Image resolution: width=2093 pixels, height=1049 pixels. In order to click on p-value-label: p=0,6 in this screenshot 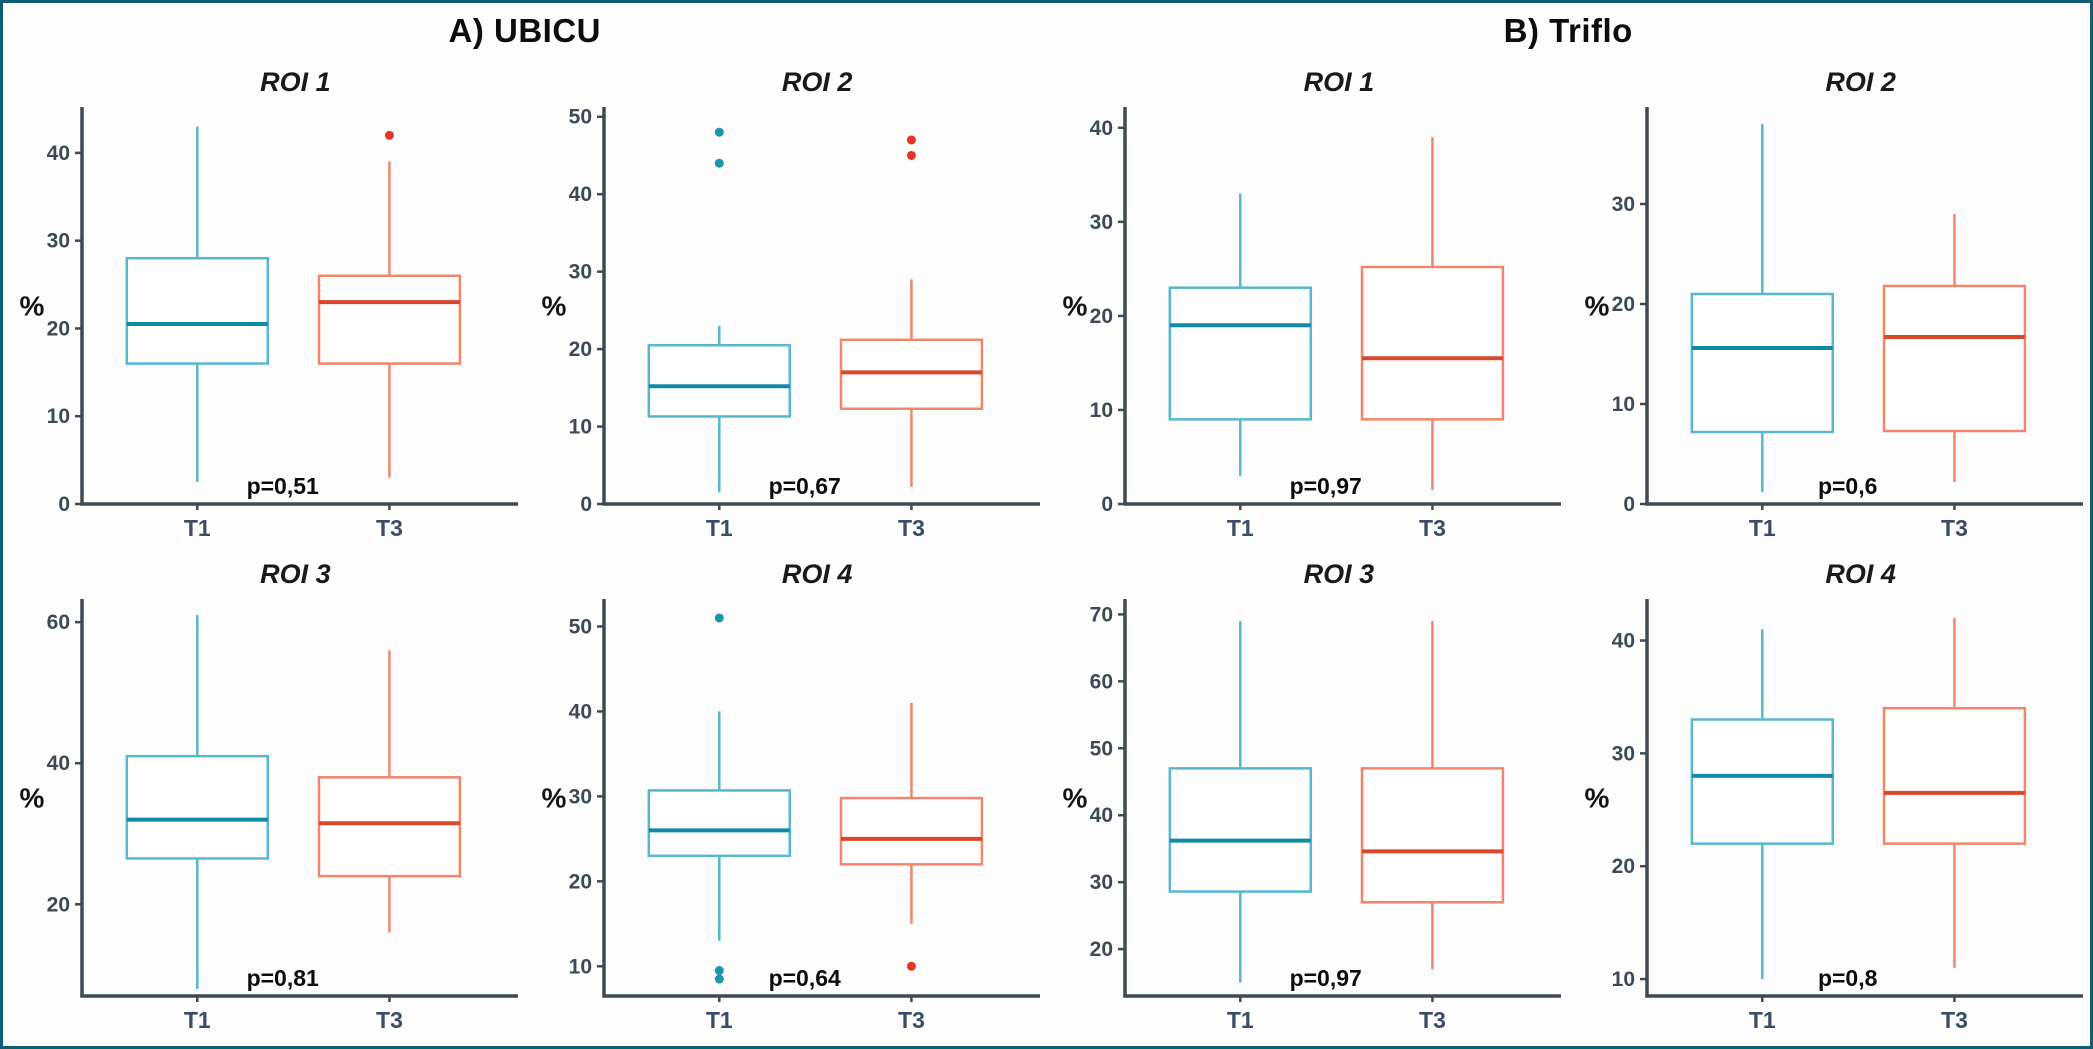, I will do `click(1847, 486)`.